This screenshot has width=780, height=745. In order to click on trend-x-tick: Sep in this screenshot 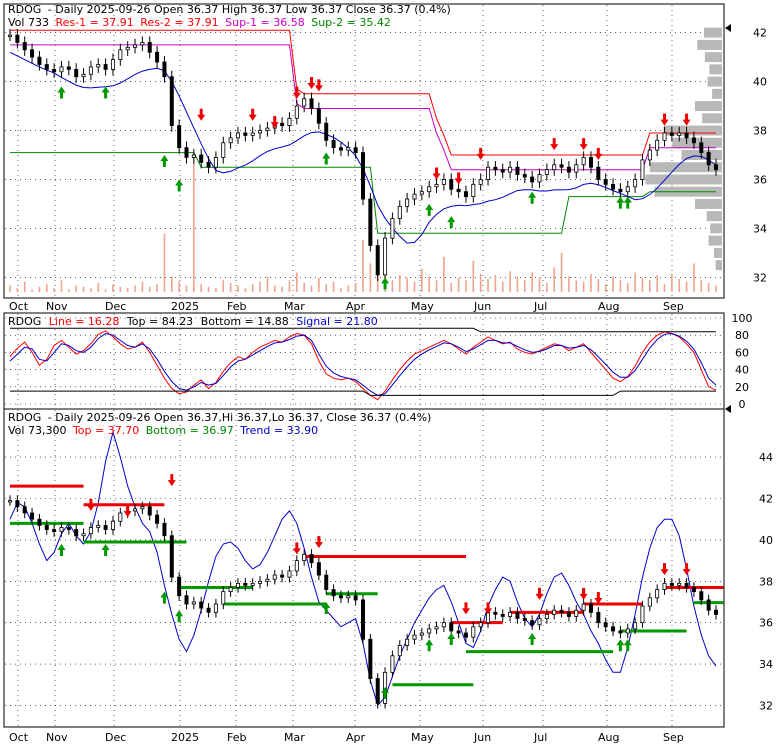, I will do `click(673, 737)`.